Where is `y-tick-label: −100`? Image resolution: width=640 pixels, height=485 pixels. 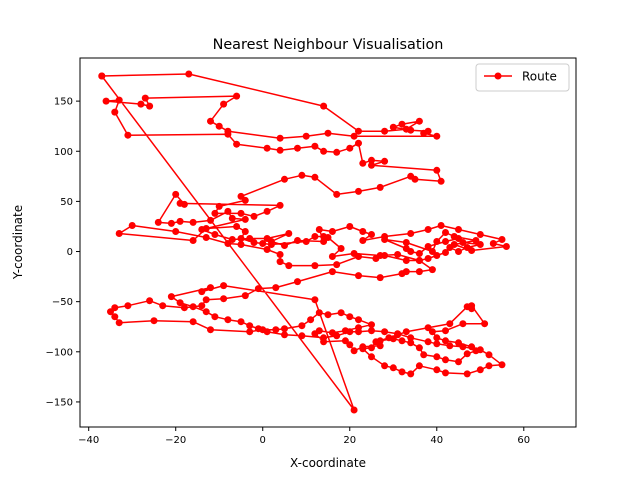
y-tick-label: −100 is located at coordinates (59, 352).